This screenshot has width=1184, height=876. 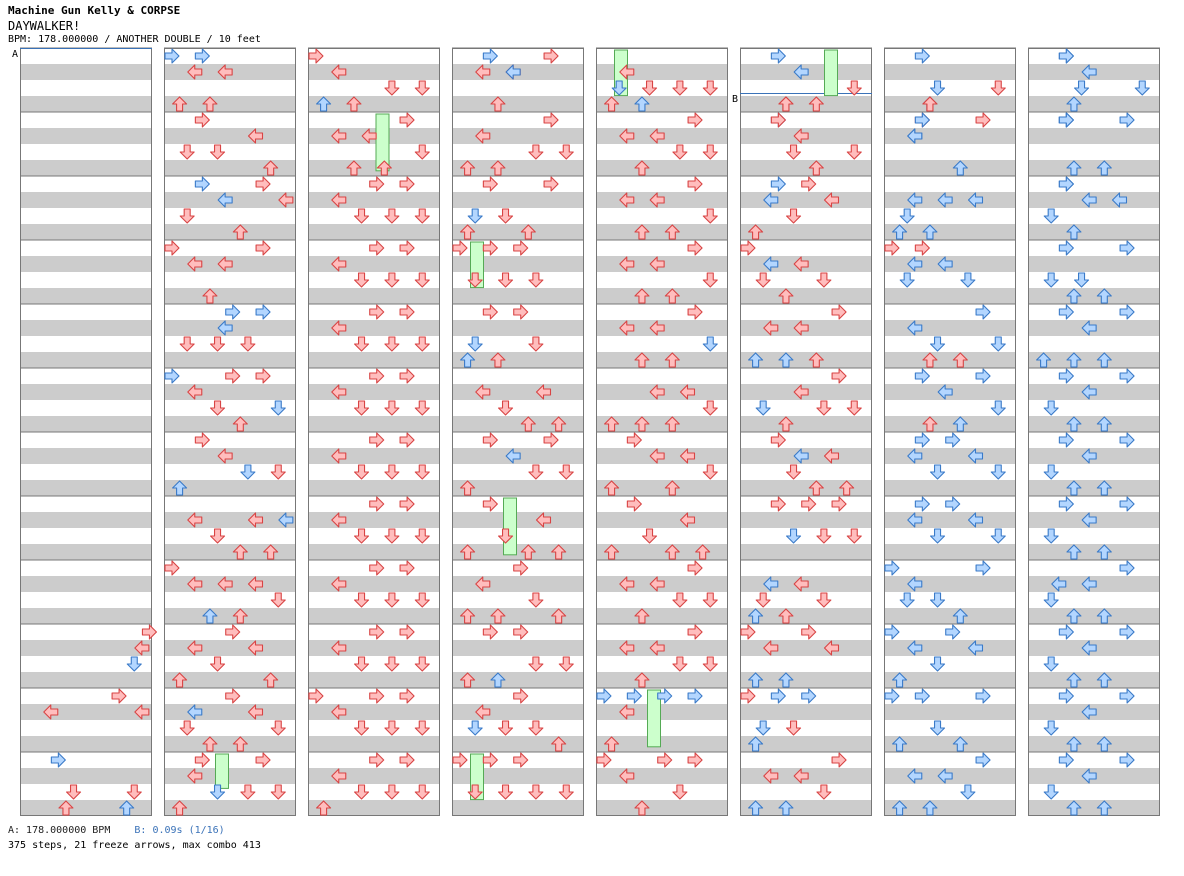 What do you see at coordinates (950, 432) in the screenshot?
I see `column-border` at bounding box center [950, 432].